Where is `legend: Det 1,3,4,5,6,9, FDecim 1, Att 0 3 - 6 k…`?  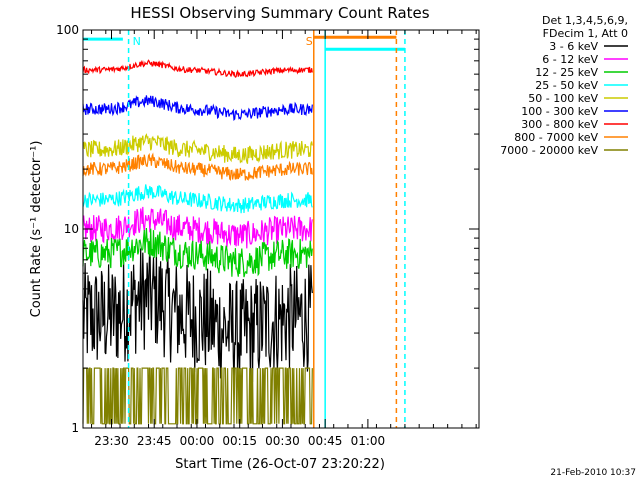 legend: Det 1,3,4,5,6,9, FDecim 1, Att 0 3 - 6 k… is located at coordinates (564, 85).